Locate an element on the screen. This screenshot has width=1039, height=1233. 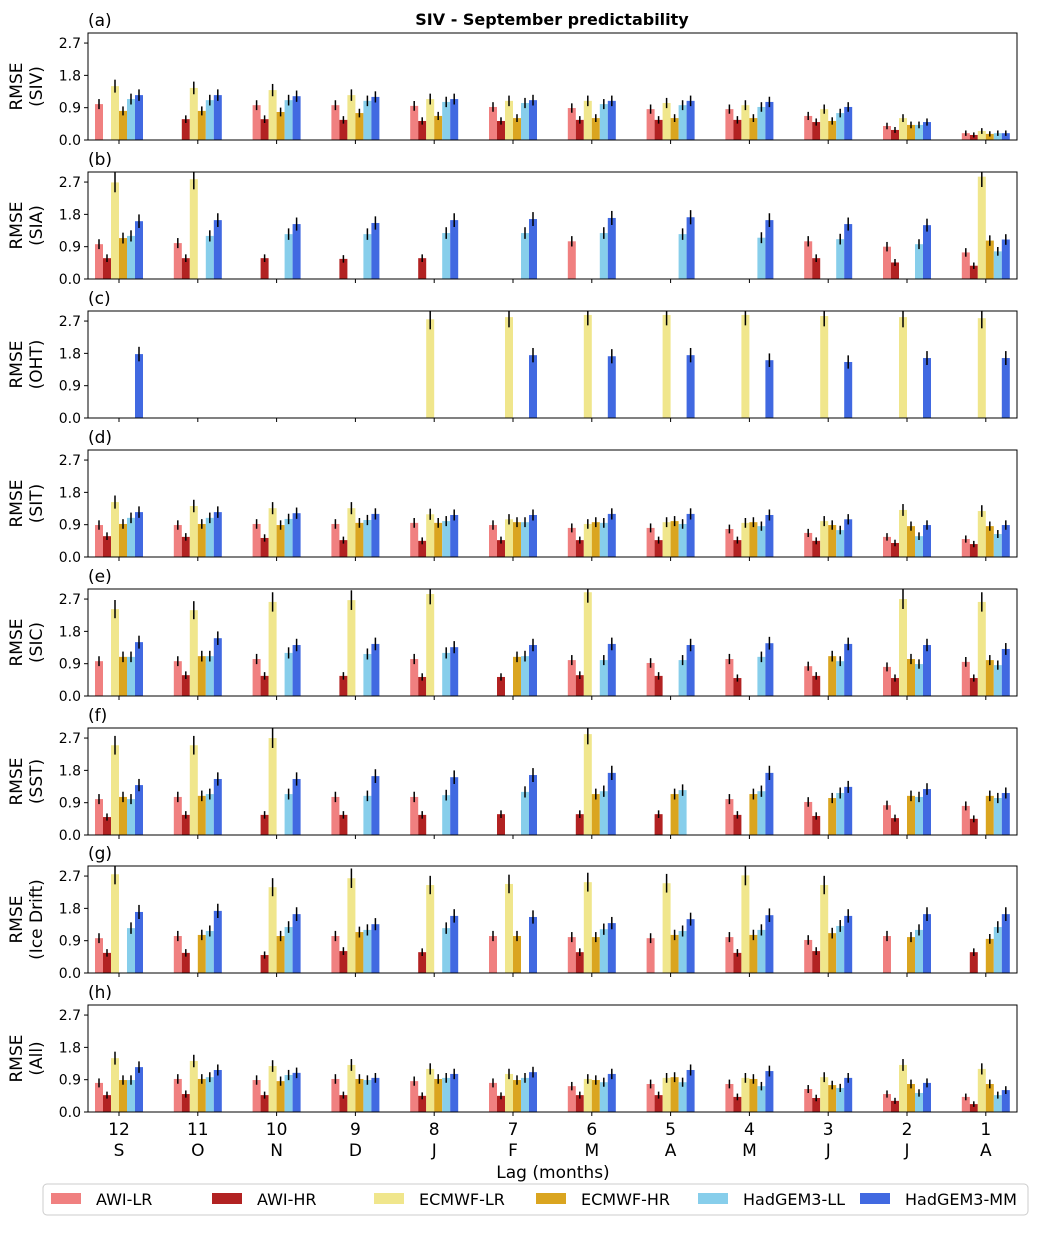
x-tick-label: 2 is located at coordinates (907, 1130).